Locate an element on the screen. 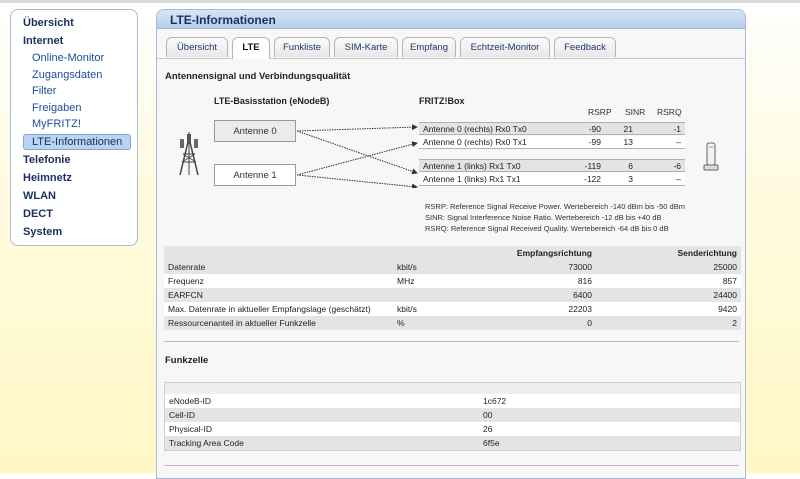 The height and width of the screenshot is (479, 800). row-label: Ressourcenanteil in aktueller Funkzelle is located at coordinates (242, 323).